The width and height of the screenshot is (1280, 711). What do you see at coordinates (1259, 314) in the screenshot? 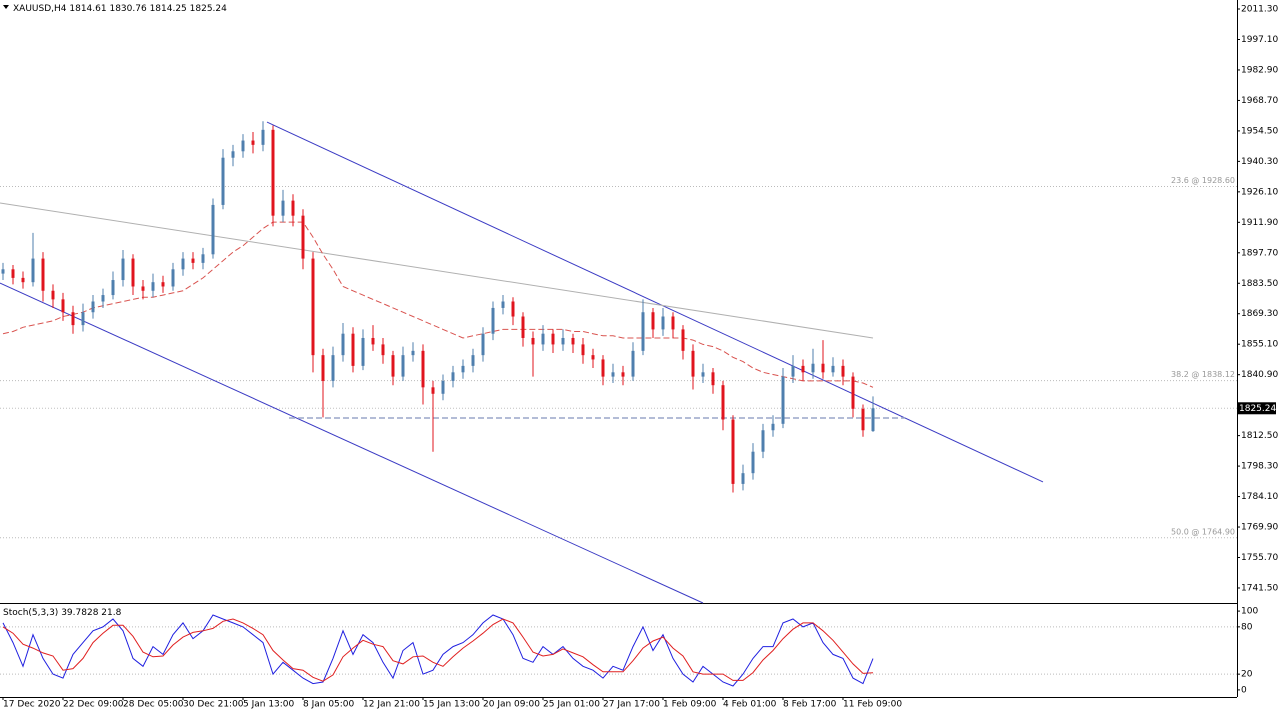
I see `y-tick-label: 1869.30` at bounding box center [1259, 314].